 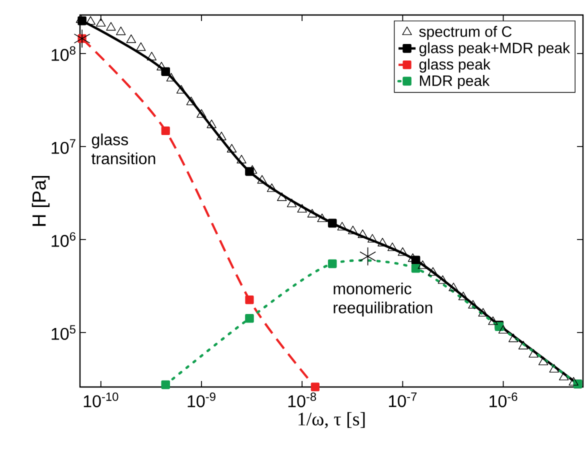 I want to click on x-tick-label: 10$^{-6}$, so click(x=504, y=400).